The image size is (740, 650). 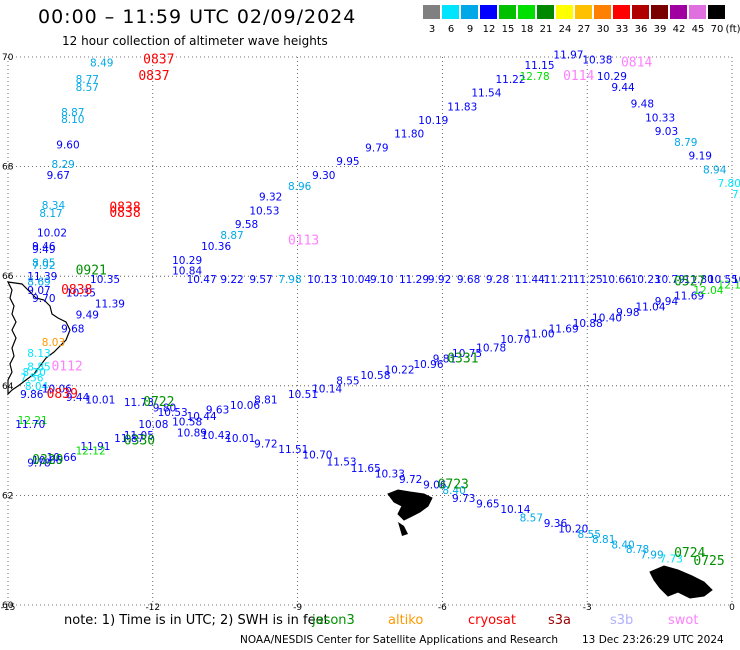 What do you see at coordinates (152, 608) in the screenshot?
I see `x-tick-label: -12` at bounding box center [152, 608].